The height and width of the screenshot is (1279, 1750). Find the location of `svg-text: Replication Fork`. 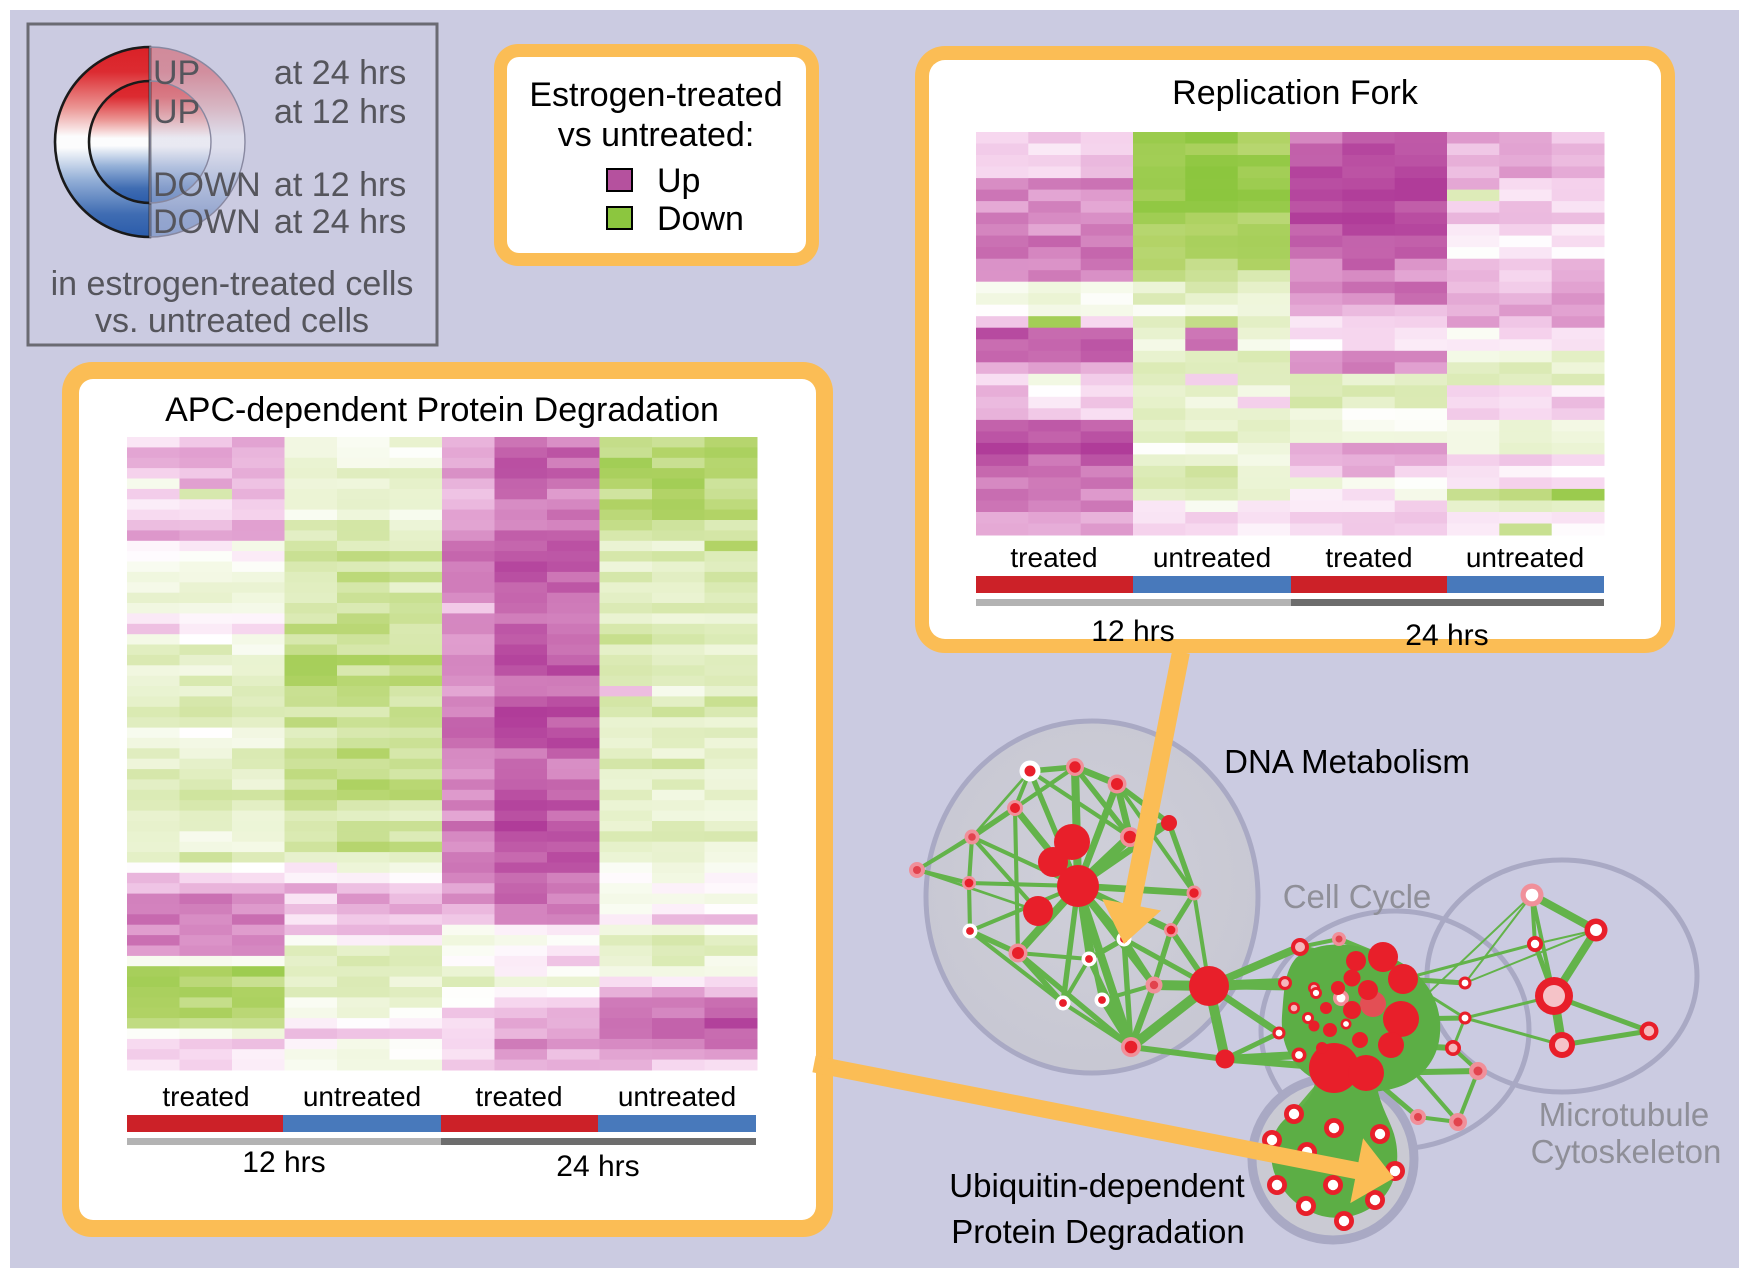

svg-text: Replication Fork is located at coordinates (1295, 93).